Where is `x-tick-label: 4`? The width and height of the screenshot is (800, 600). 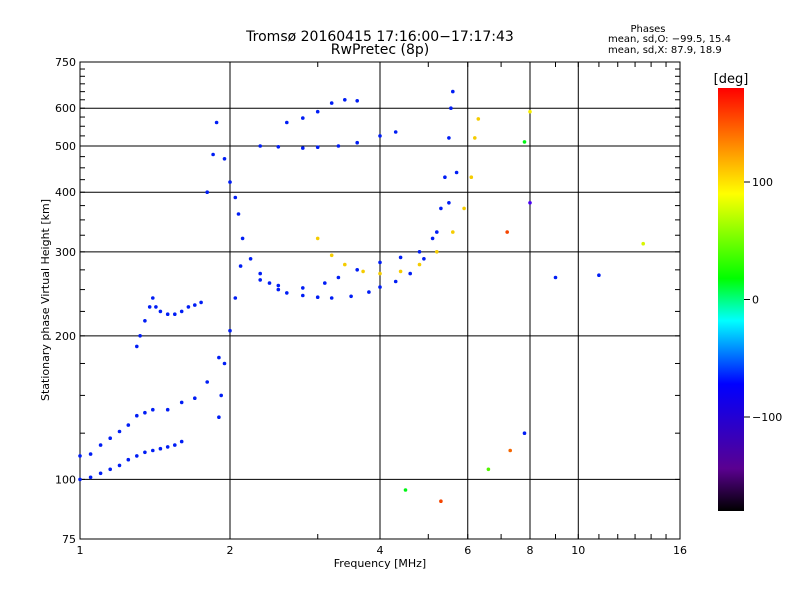 x-tick-label: 4 is located at coordinates (380, 550).